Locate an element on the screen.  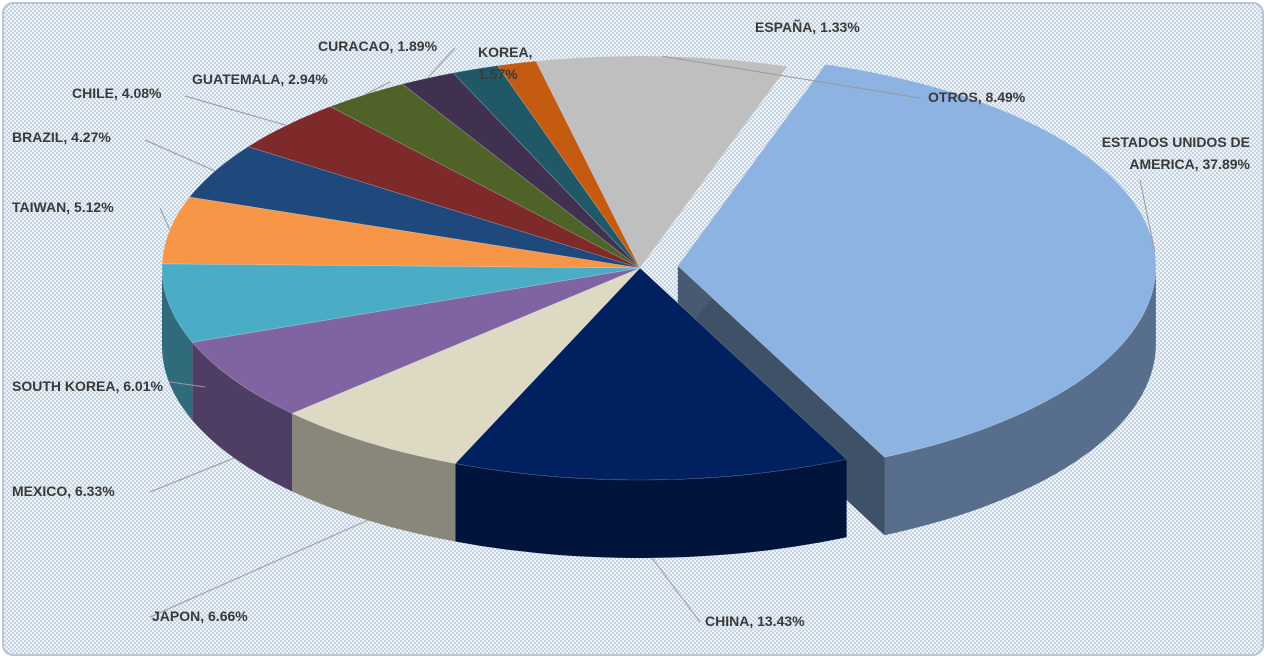
data-label: SOUTH KOREA, 6.01% is located at coordinates (87, 386).